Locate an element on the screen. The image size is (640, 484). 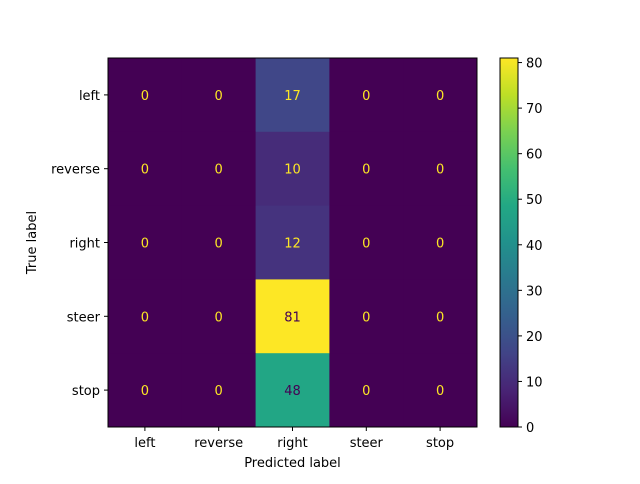
x-tick-label: reverse is located at coordinates (218, 443).